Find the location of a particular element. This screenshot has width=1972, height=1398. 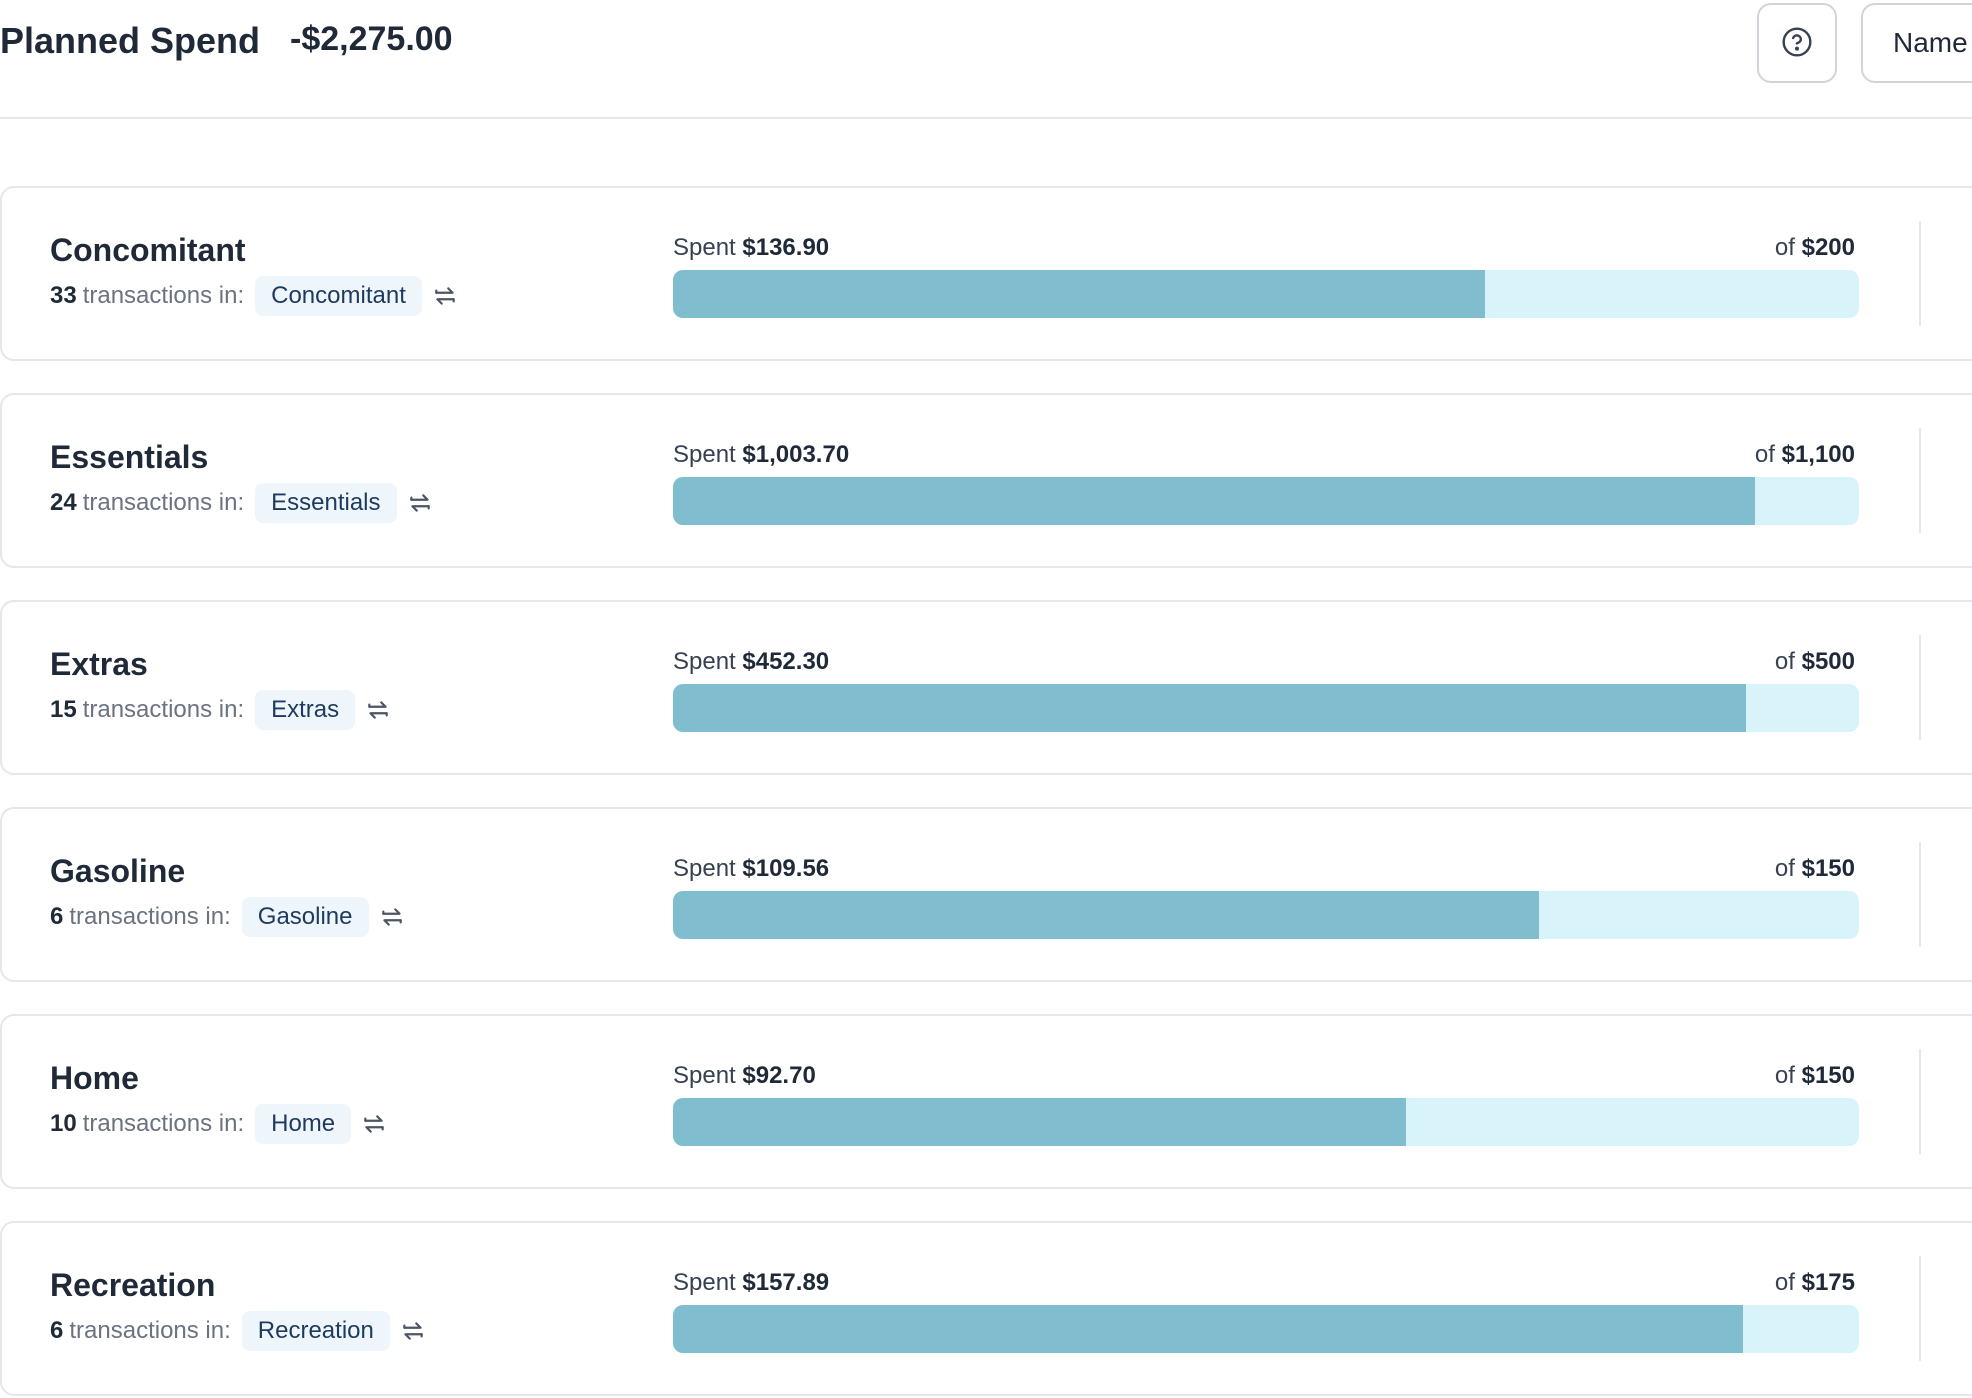

budget-label: of $500 is located at coordinates (1815, 662).